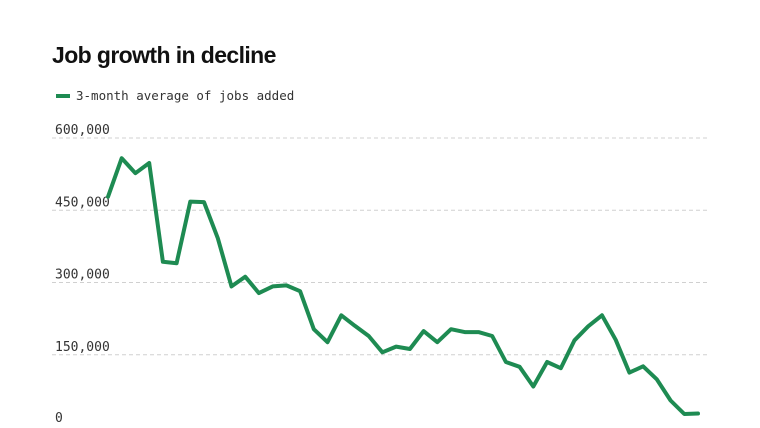 The height and width of the screenshot is (428, 760). What do you see at coordinates (82, 275) in the screenshot?
I see `y-tick-label: 300,000` at bounding box center [82, 275].